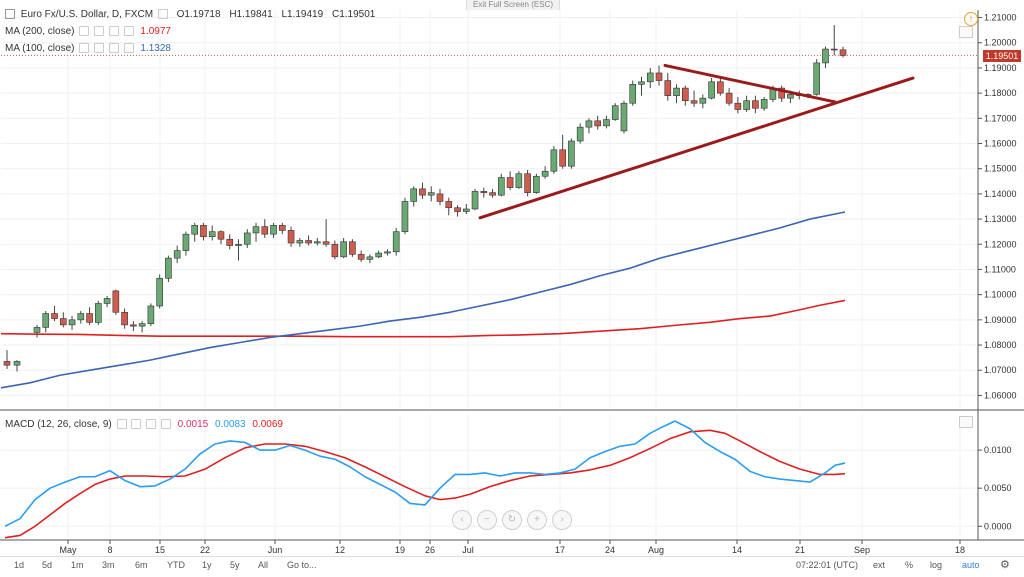 Image resolution: width=1024 pixels, height=577 pixels. What do you see at coordinates (160, 550) in the screenshot?
I see `time-tick-label: 15` at bounding box center [160, 550].